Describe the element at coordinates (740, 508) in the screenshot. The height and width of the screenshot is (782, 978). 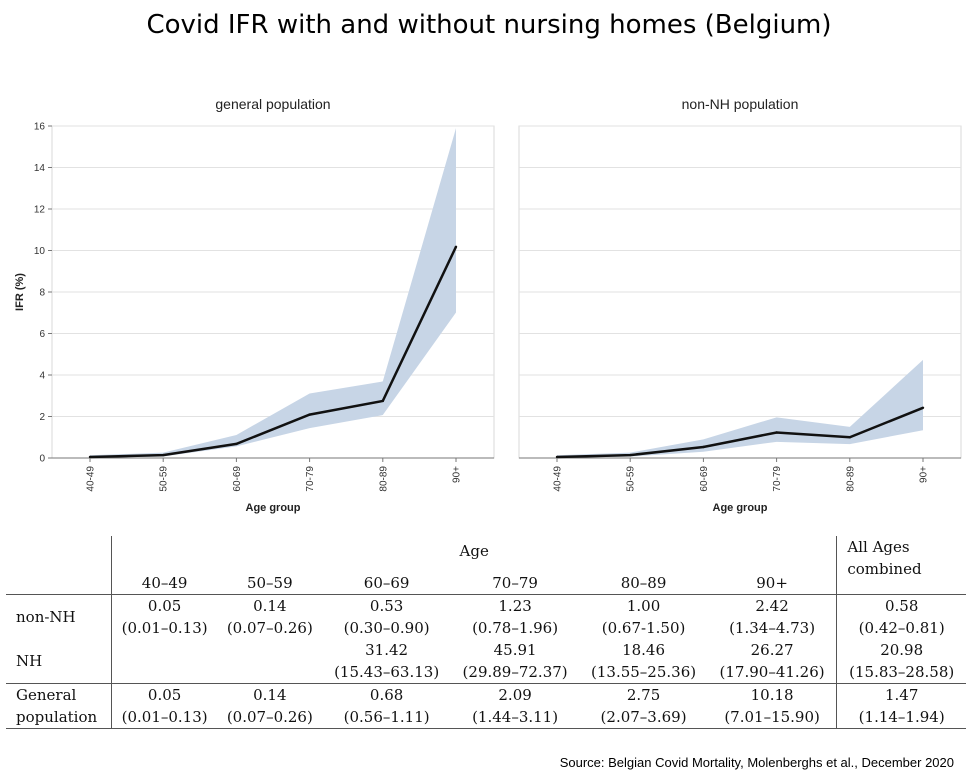
I see `x-axis-label: Age group` at that location.